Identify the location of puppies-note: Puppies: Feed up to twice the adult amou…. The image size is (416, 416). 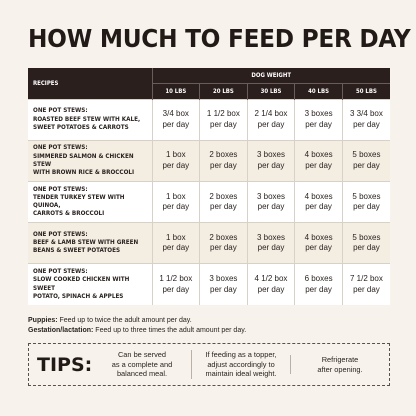
(110, 320).